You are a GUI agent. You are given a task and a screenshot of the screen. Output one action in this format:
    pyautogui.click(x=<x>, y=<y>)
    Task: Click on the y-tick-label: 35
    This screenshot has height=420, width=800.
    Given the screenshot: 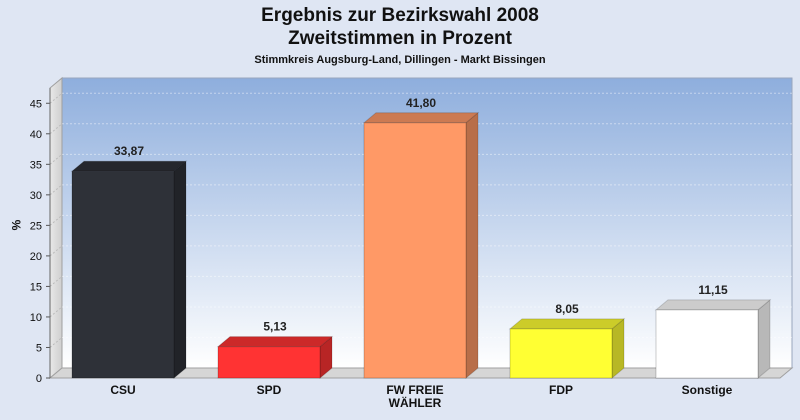 What is the action you would take?
    pyautogui.click(x=36, y=165)
    